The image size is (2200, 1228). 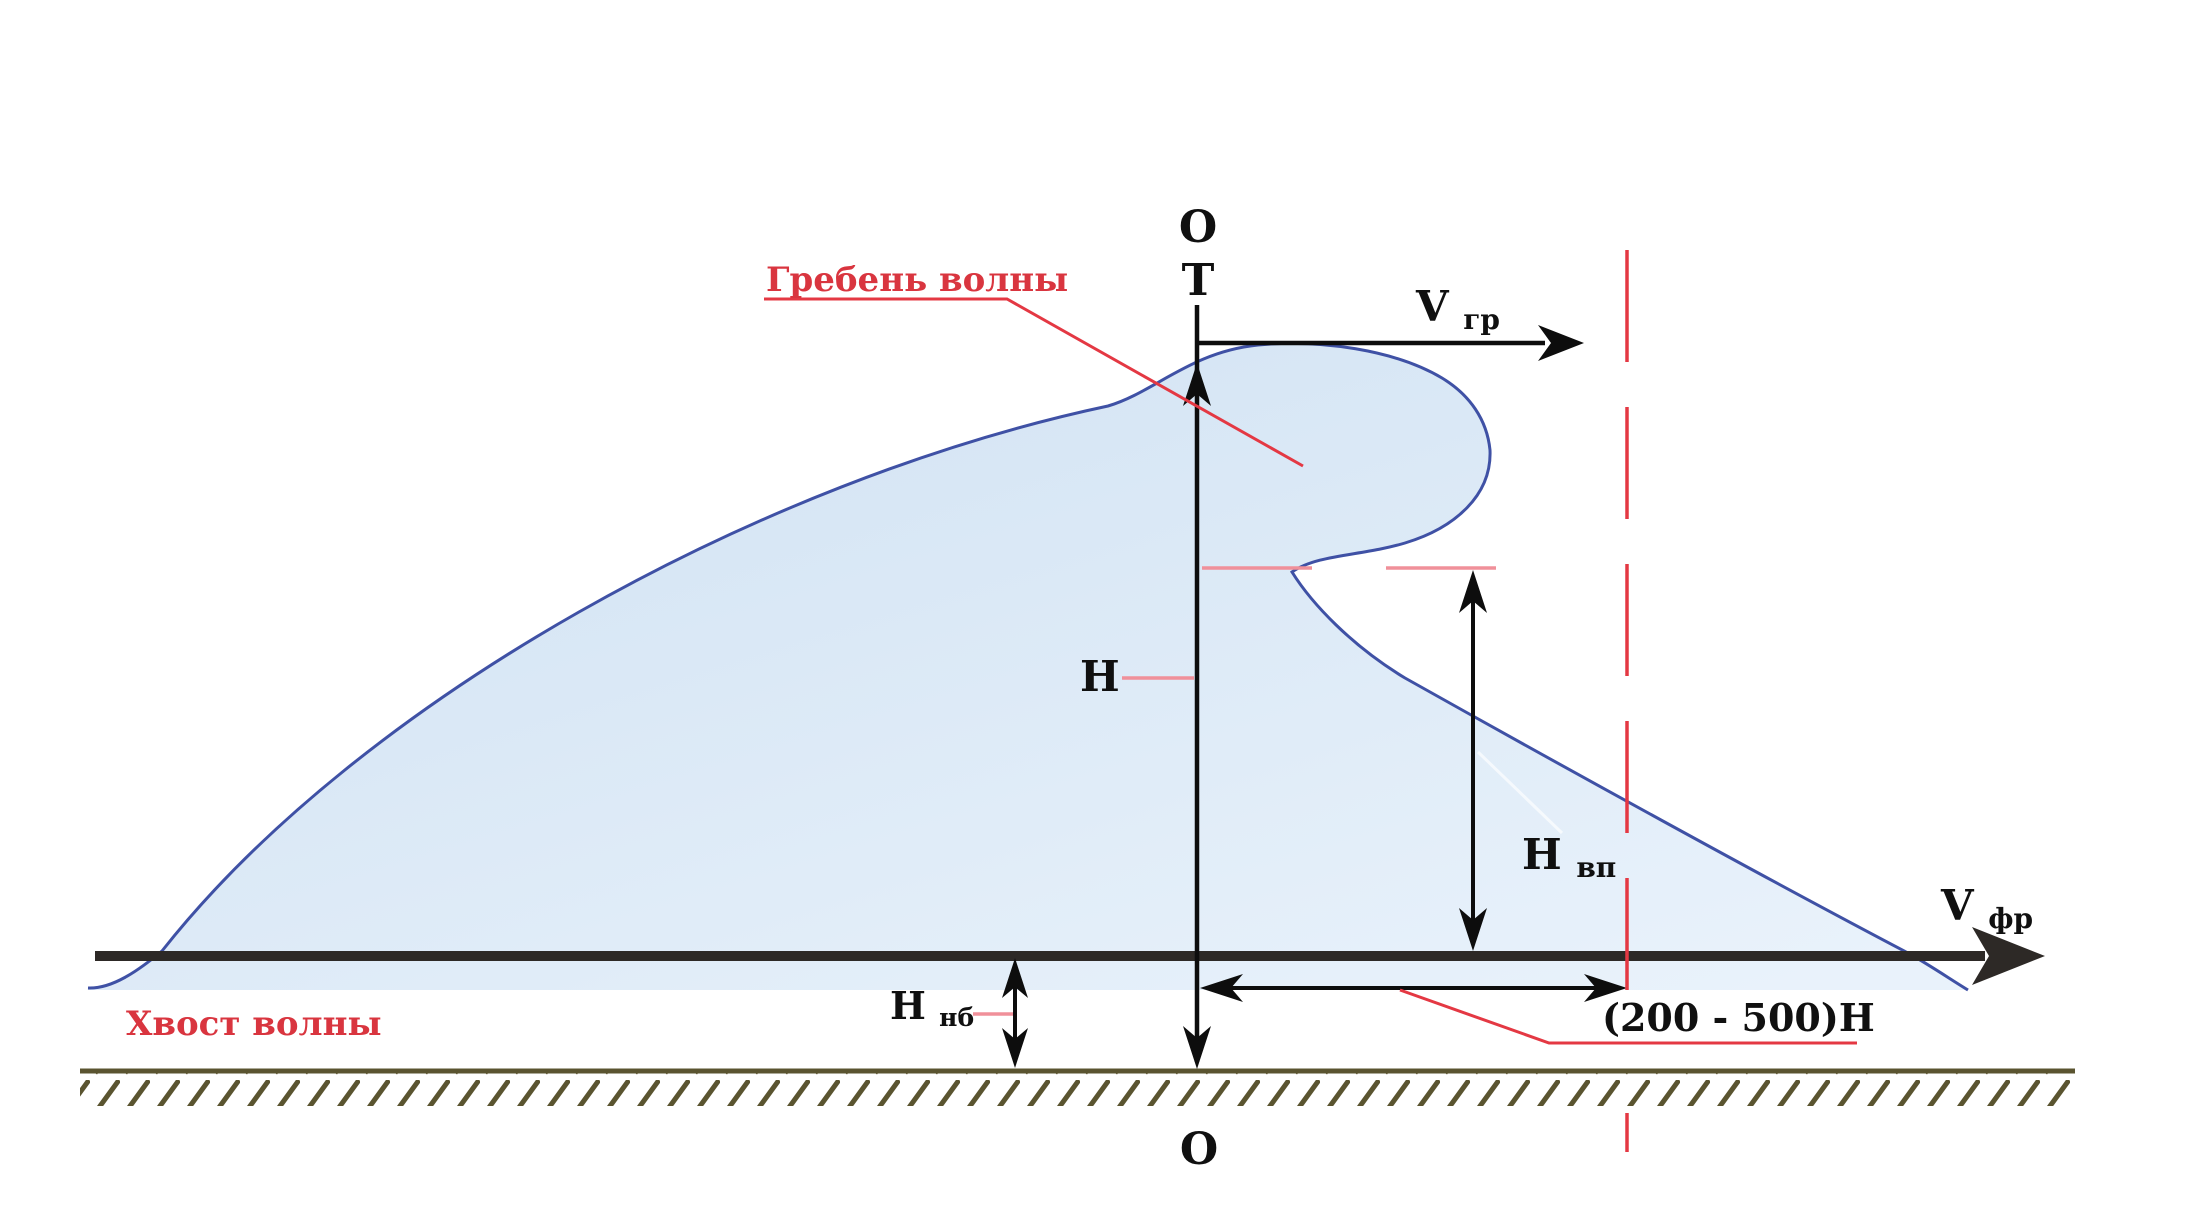 I want to click on wave-front-height-main: H, so click(x=1542, y=854).